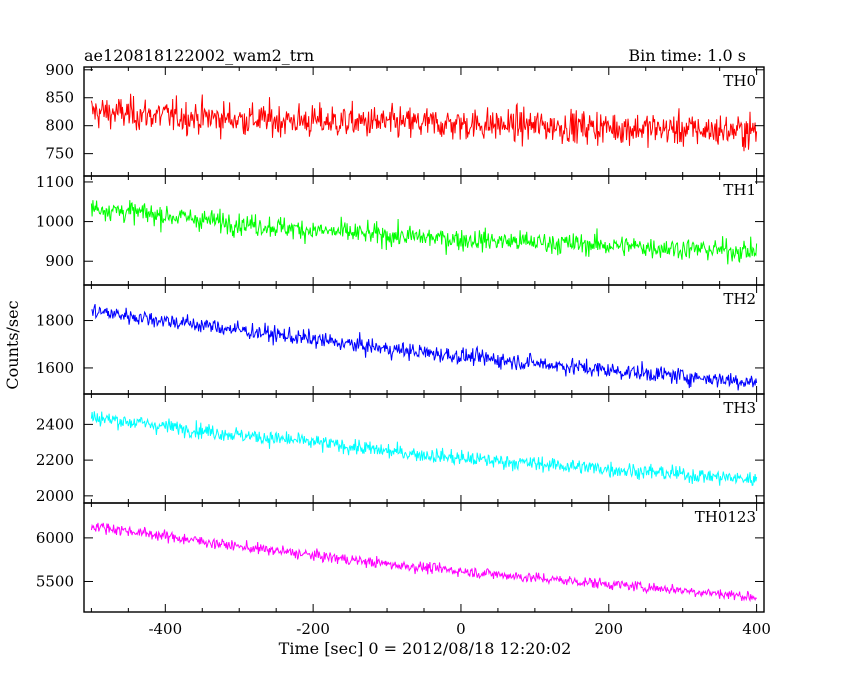 The height and width of the screenshot is (680, 850). Describe the element at coordinates (55, 321) in the screenshot. I see `y-tick-label: 1800` at that location.